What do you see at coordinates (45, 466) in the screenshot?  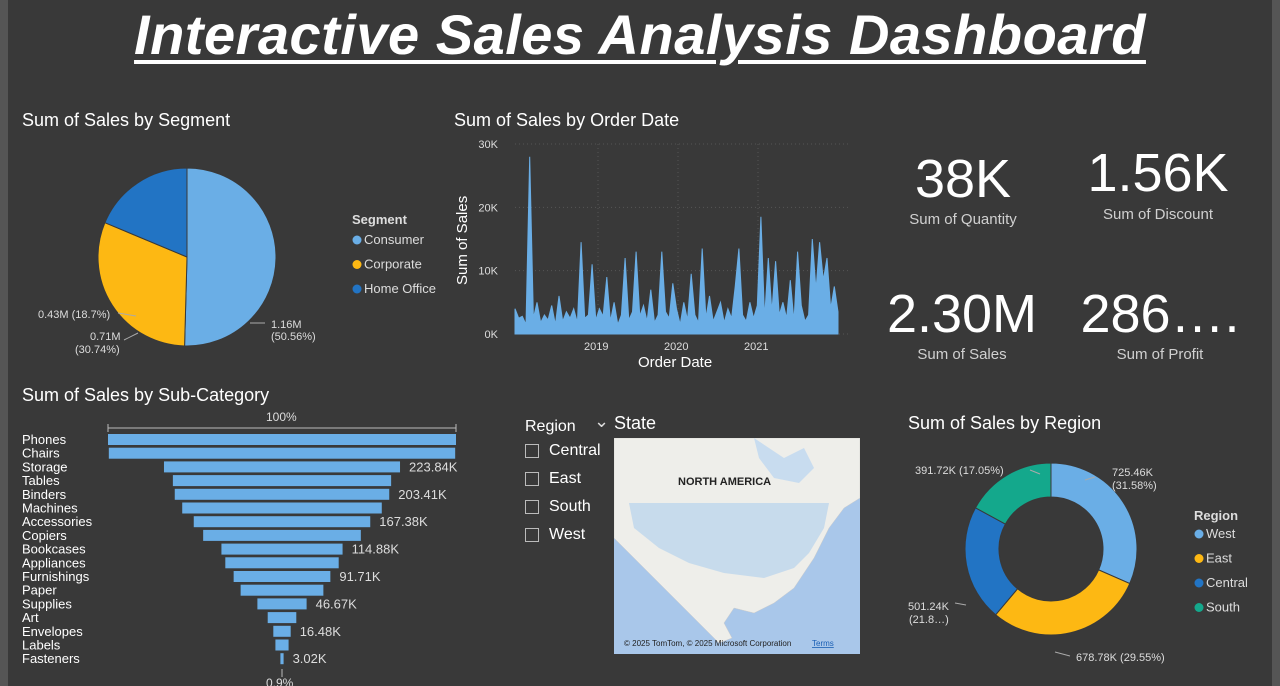 I see `category-label: Storage` at bounding box center [45, 466].